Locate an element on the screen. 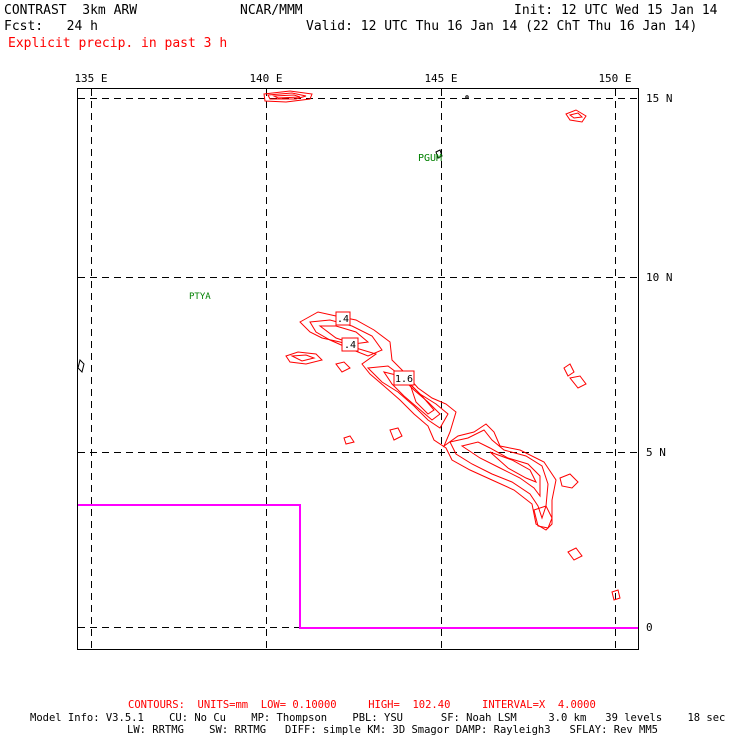 The width and height of the screenshot is (740, 740). contour-cell-north-inner is located at coordinates (287, 96).